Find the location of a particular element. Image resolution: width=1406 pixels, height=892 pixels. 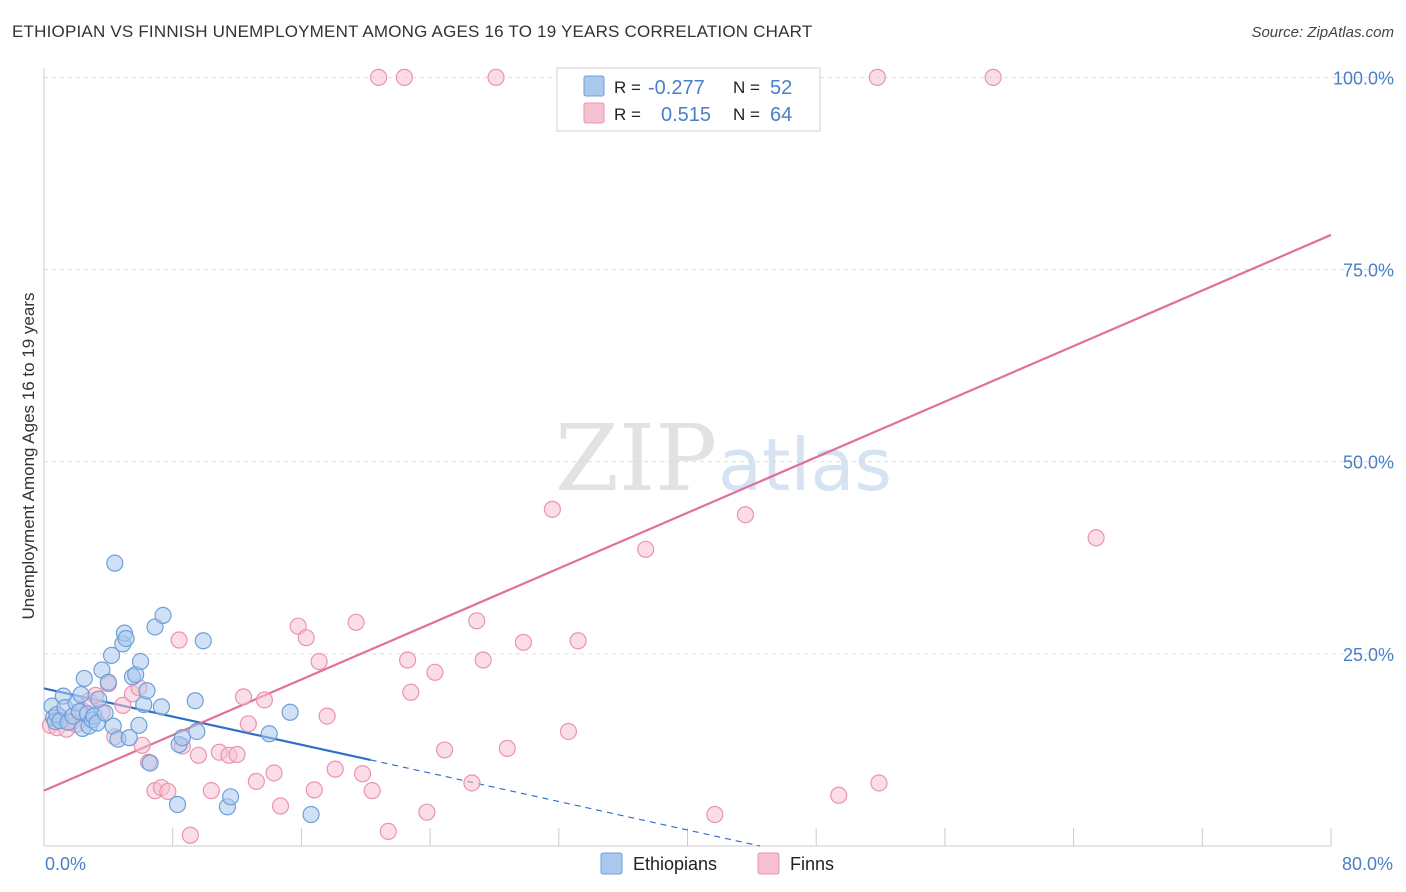

y-tick-label-50: 50.0% is located at coordinates (1368, 463).